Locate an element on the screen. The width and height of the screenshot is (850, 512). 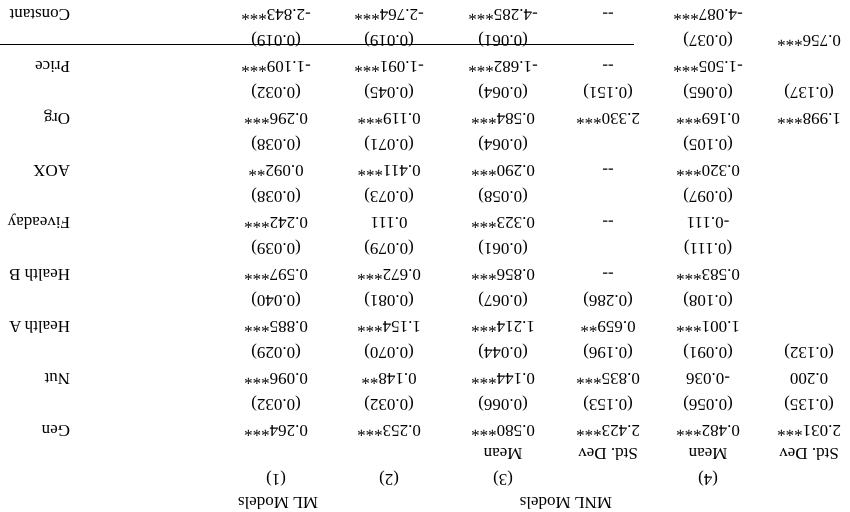
se-cell: (0.067) is located at coordinates (503, 300).